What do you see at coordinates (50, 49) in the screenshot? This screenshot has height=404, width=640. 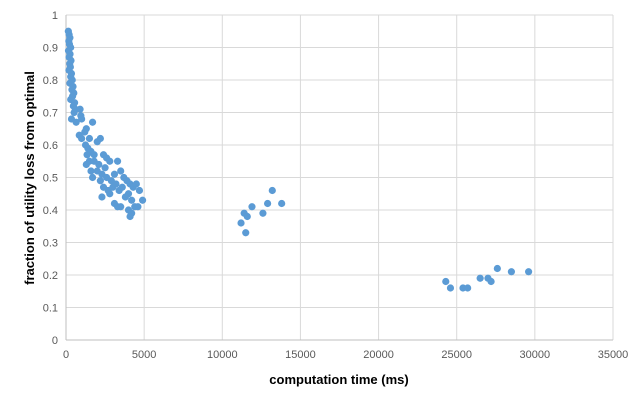 I see `y-tick-label: 0.9` at bounding box center [50, 49].